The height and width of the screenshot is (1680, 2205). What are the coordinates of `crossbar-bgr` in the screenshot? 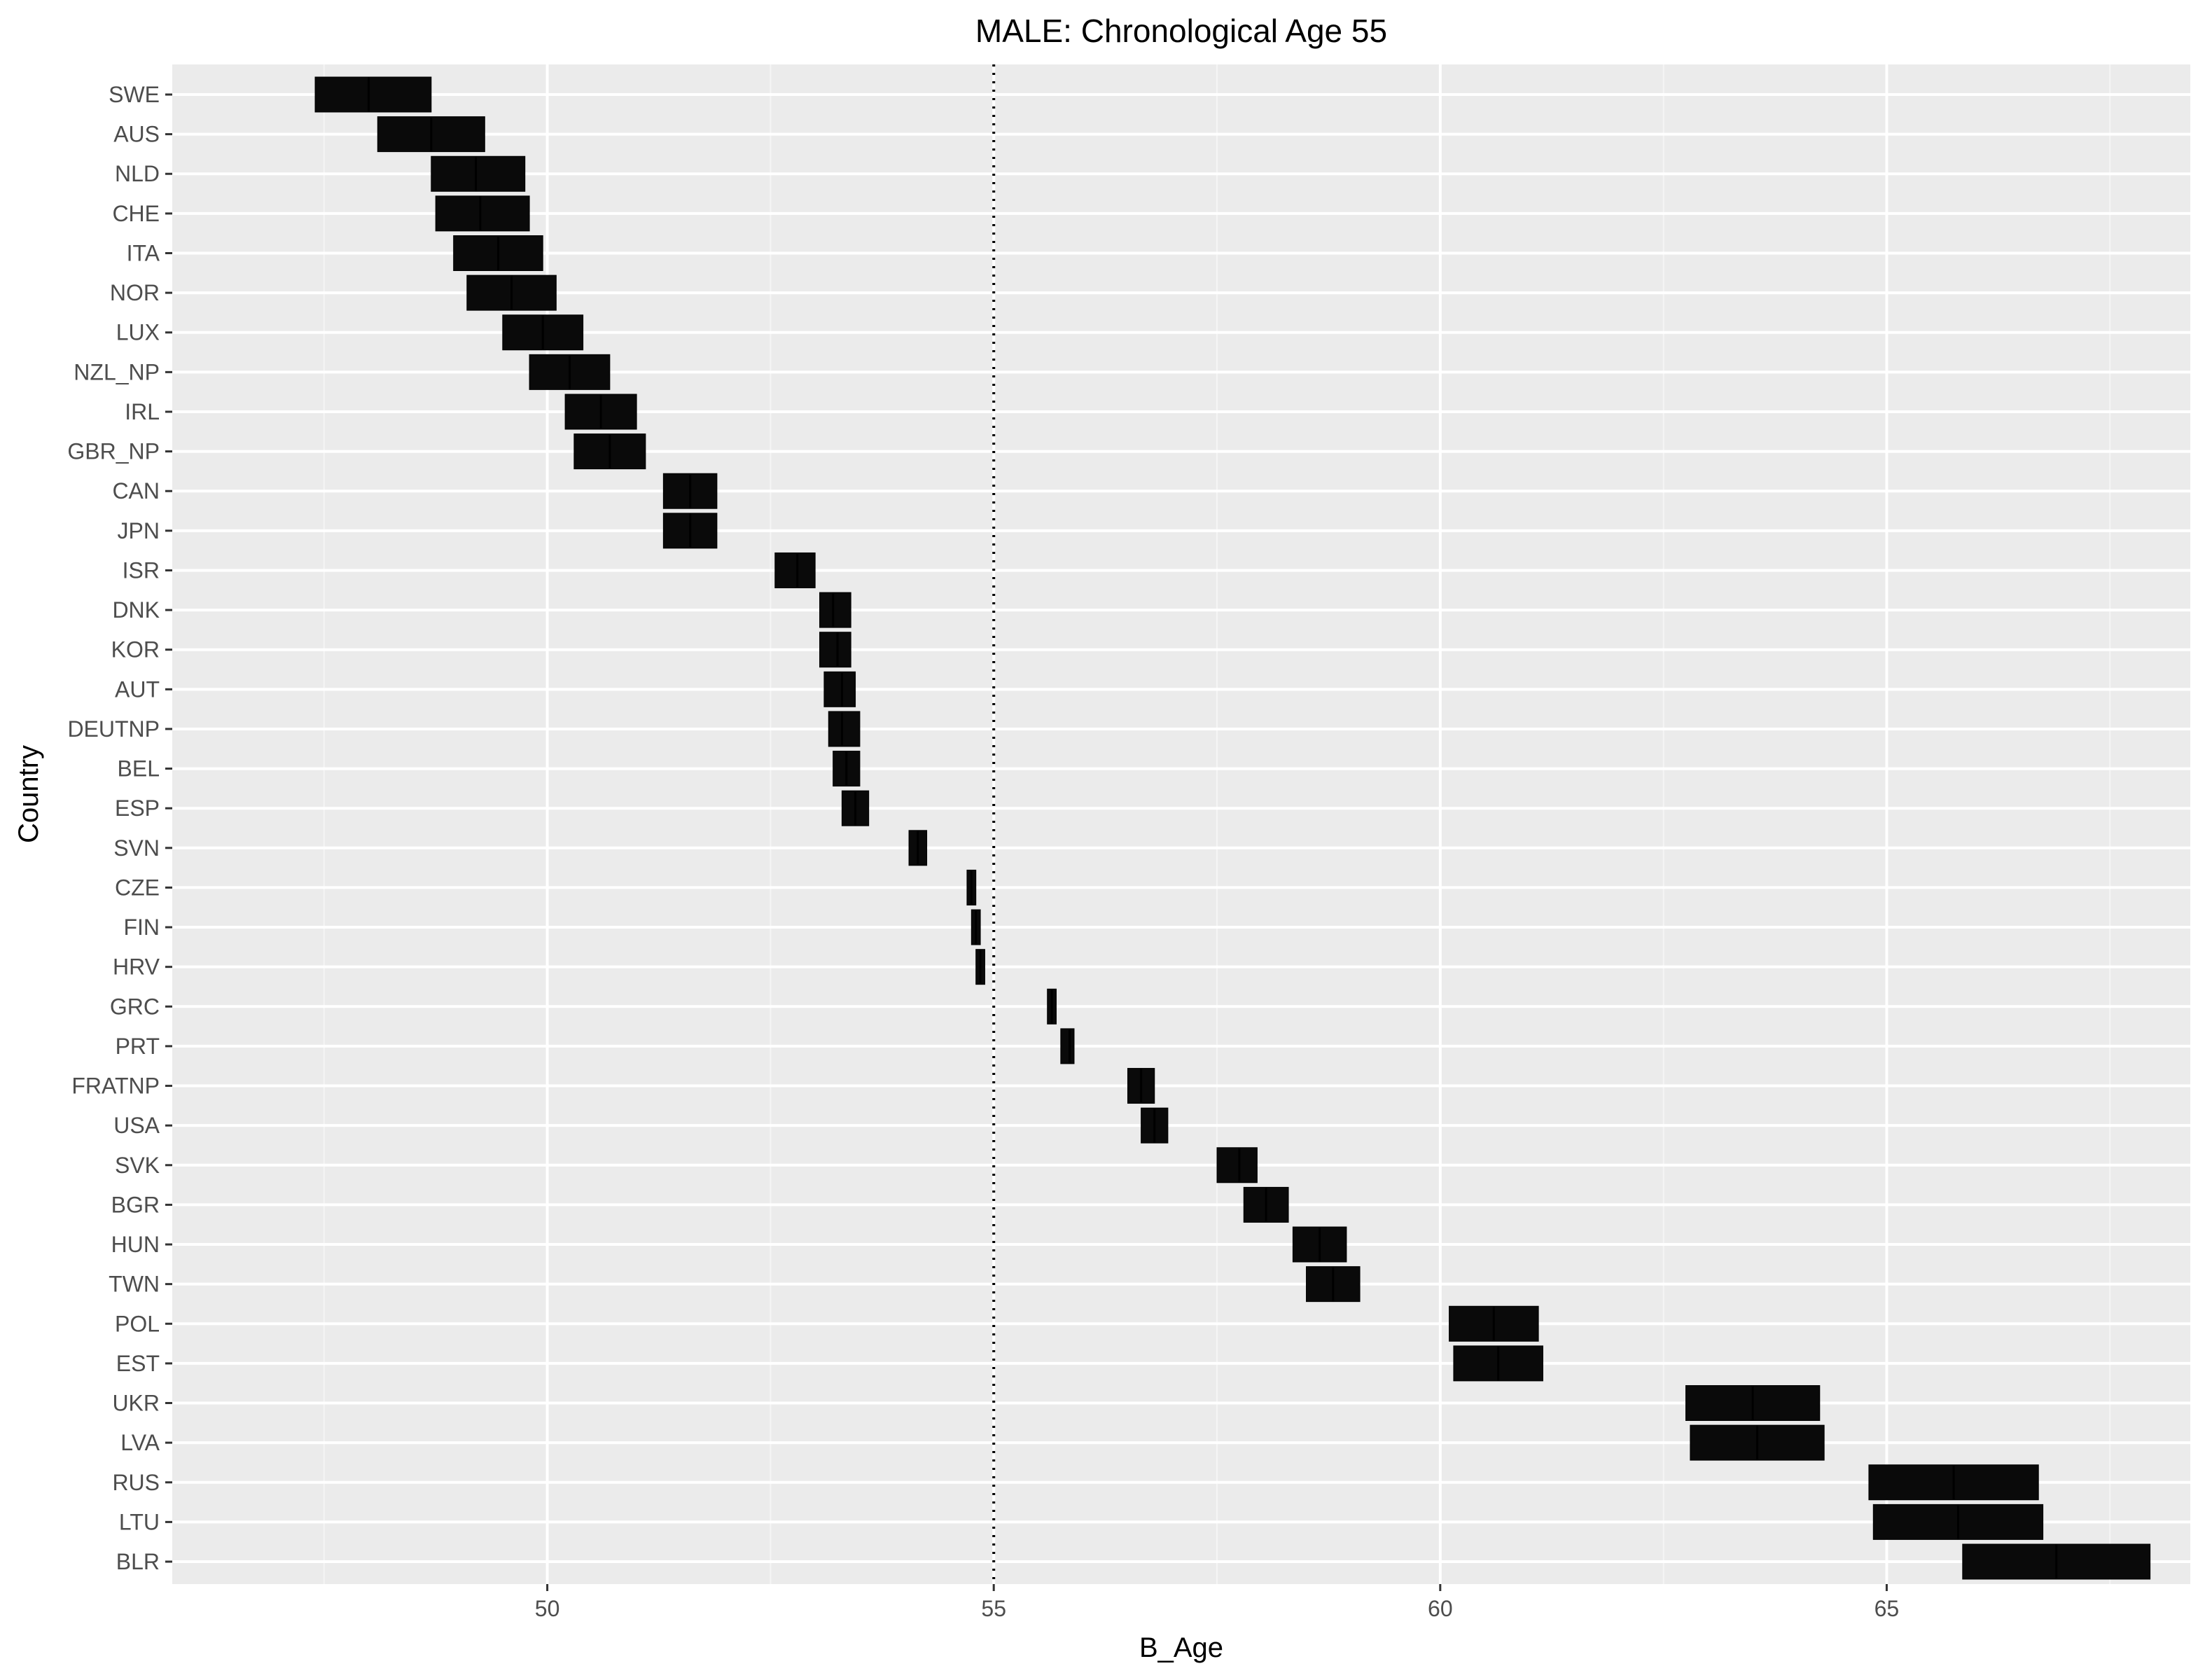 It's located at (1266, 1204).